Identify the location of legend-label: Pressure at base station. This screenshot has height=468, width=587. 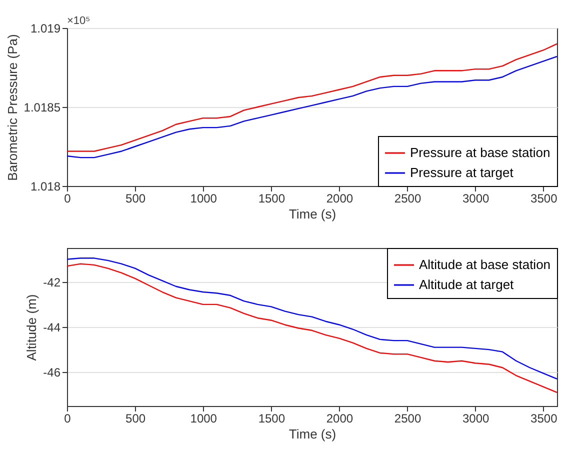
(480, 152).